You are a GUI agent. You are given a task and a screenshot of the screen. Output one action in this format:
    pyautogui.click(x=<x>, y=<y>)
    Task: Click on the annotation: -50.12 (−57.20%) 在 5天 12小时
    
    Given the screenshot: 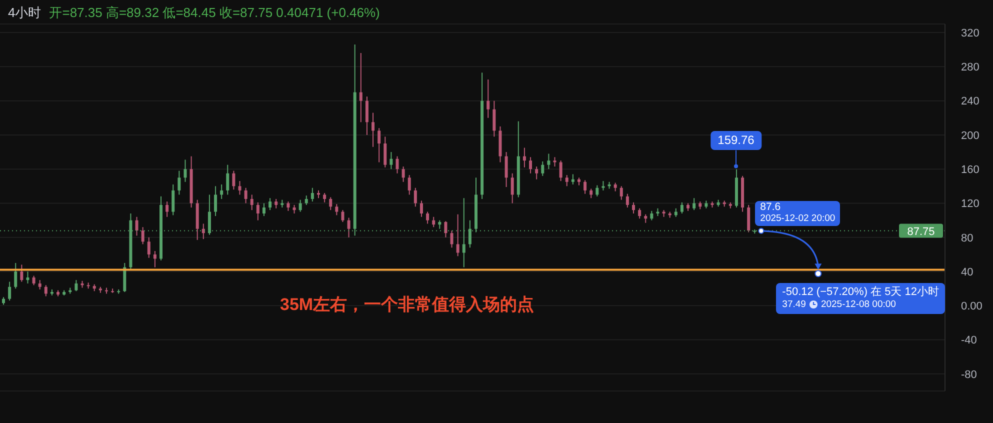 What is the action you would take?
    pyautogui.click(x=860, y=292)
    